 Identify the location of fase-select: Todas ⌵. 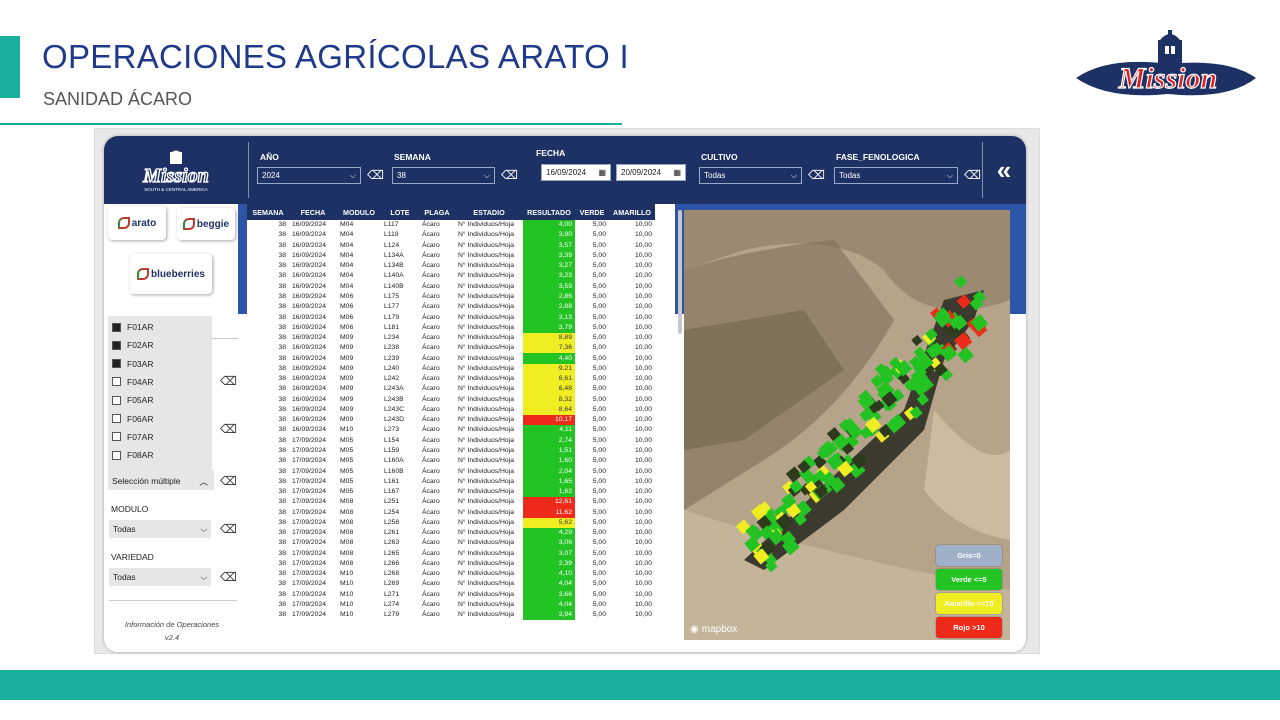
(896, 175).